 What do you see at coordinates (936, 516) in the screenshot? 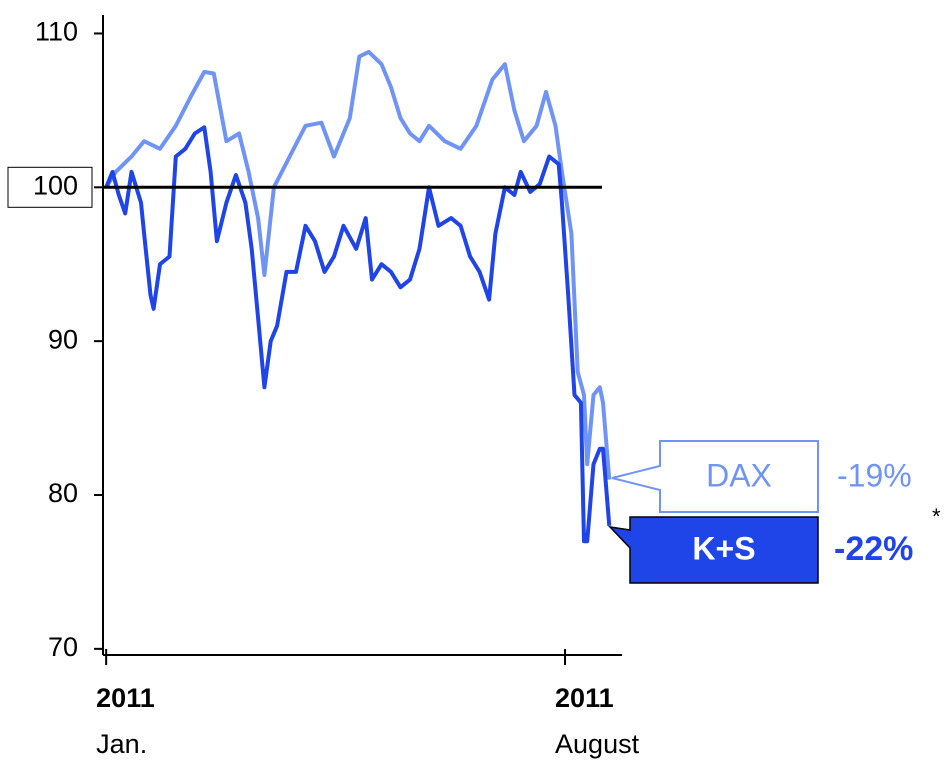
I see `footnote-mark: *` at bounding box center [936, 516].